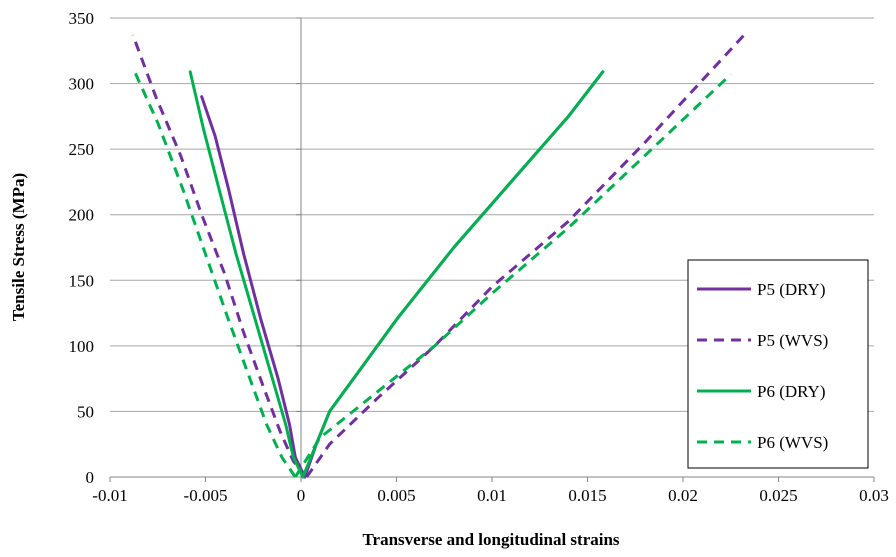  What do you see at coordinates (82, 346) in the screenshot?
I see `y-tick-label: 100` at bounding box center [82, 346].